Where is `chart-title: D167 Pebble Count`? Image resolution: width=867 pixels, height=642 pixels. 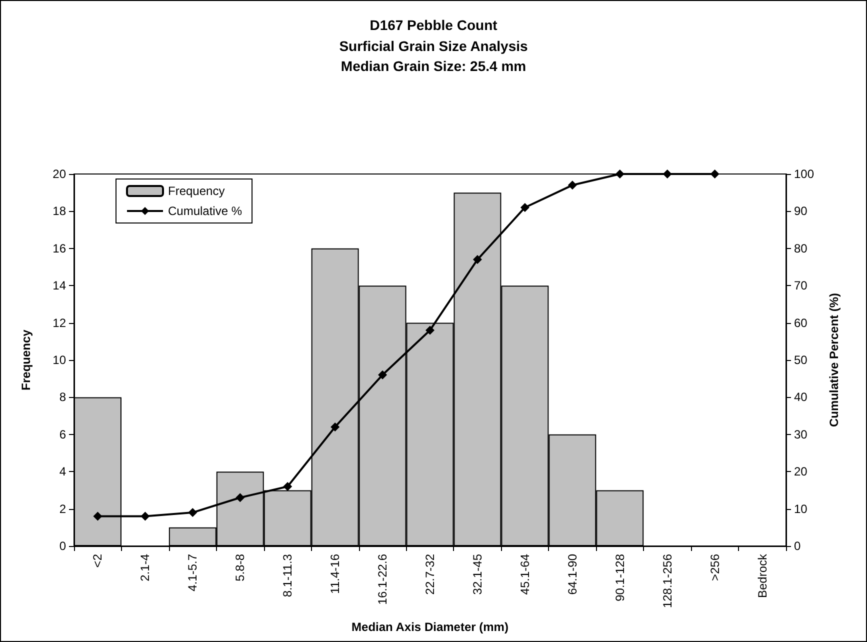
chart-title: D167 Pebble Count is located at coordinates (434, 25).